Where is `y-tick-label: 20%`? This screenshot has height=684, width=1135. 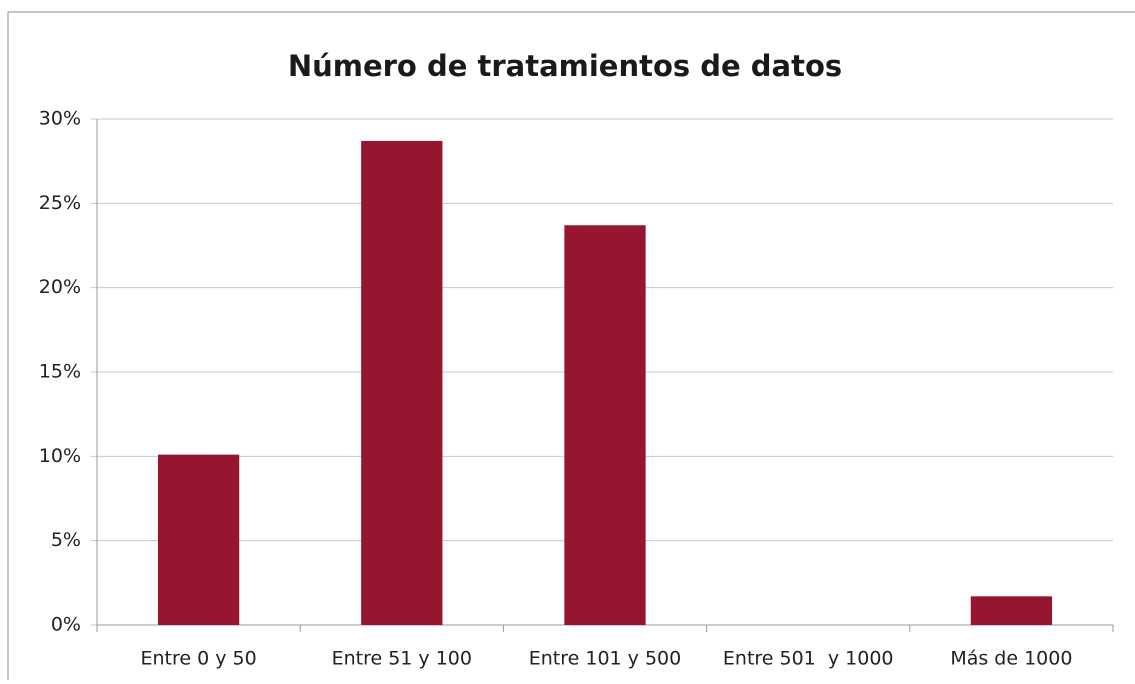 y-tick-label: 20% is located at coordinates (60, 287).